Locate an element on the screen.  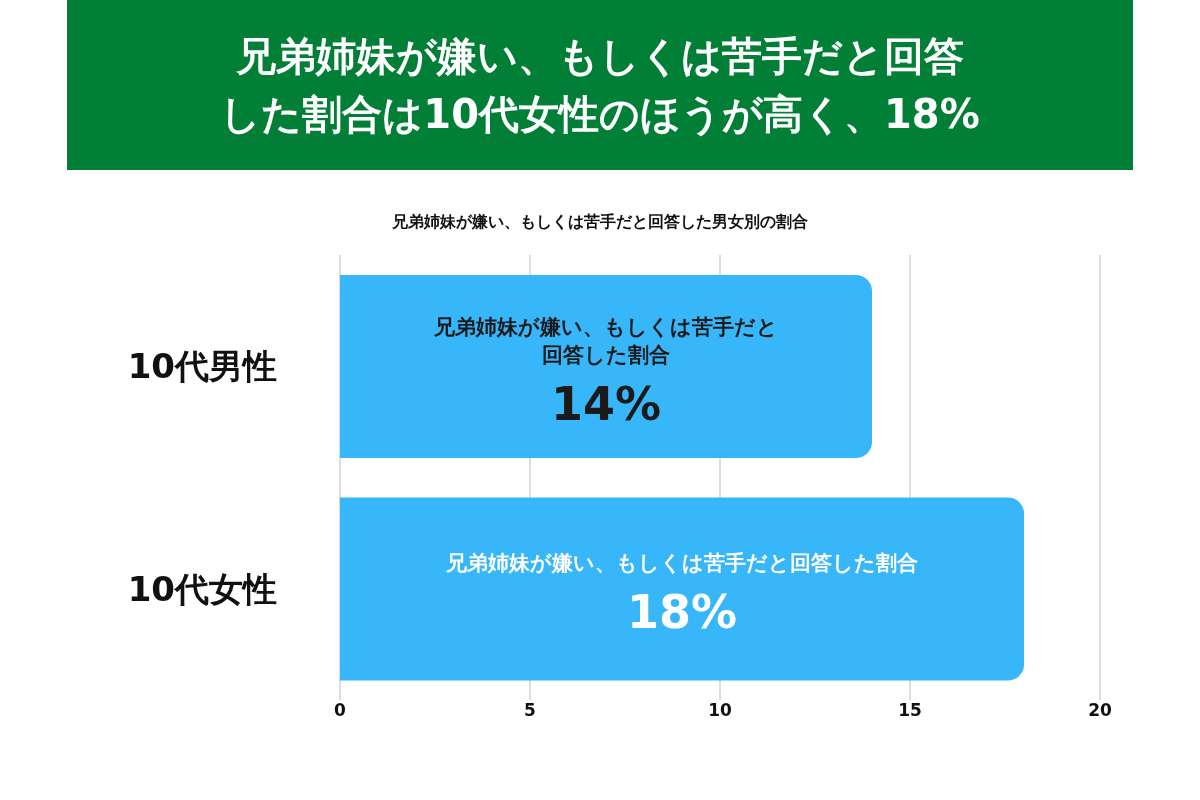
x-tick-label: 5 is located at coordinates (530, 710).